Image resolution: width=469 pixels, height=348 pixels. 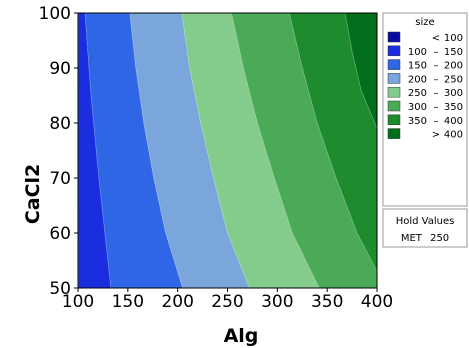 I want to click on legend-low: 300, so click(x=417, y=107).